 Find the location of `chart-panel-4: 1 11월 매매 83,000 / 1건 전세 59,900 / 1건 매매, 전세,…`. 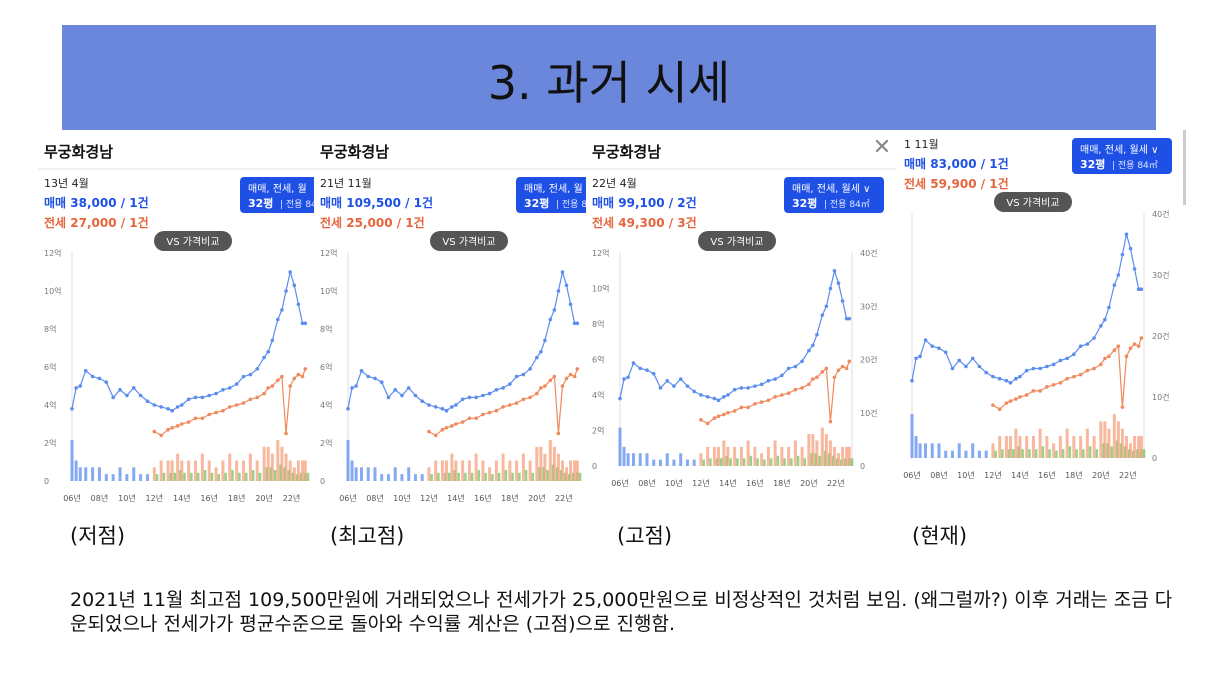

chart-panel-4: 1 11월 매매 83,000 / 1건 전세 59,900 / 1건 매매, 전세,… is located at coordinates (1043, 310).